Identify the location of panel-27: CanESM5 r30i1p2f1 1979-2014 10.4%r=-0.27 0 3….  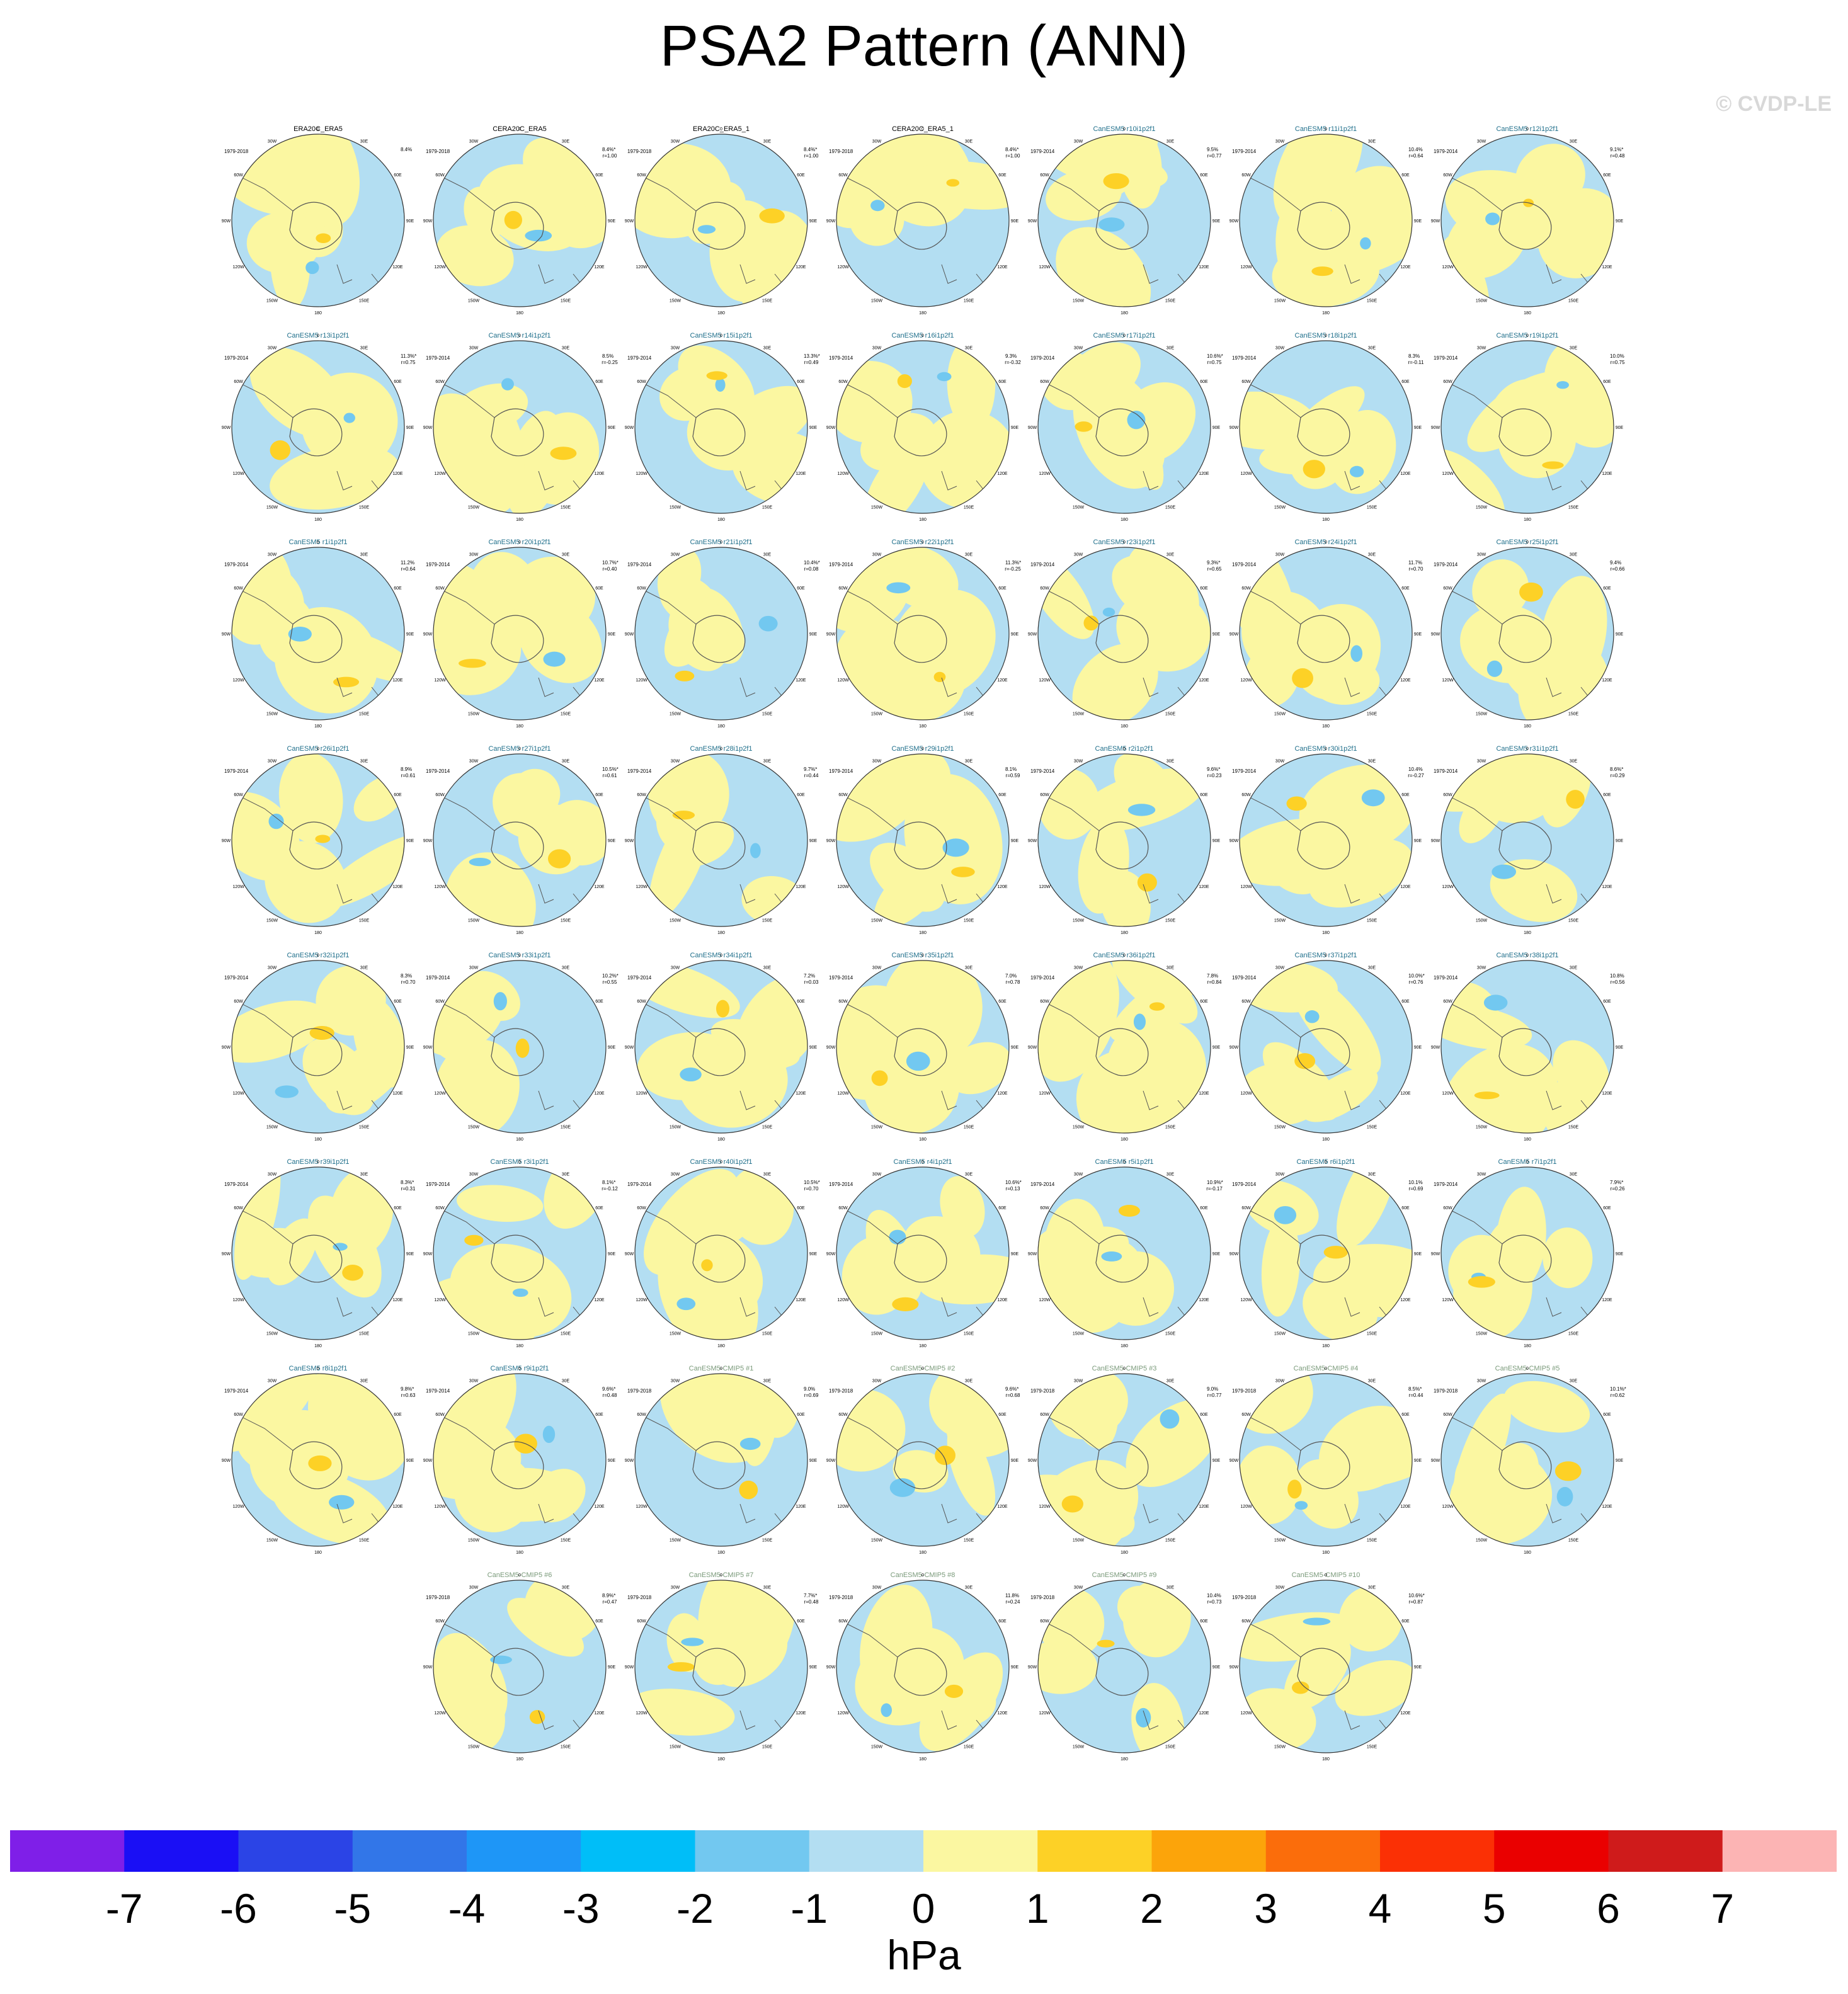
(1327, 840).